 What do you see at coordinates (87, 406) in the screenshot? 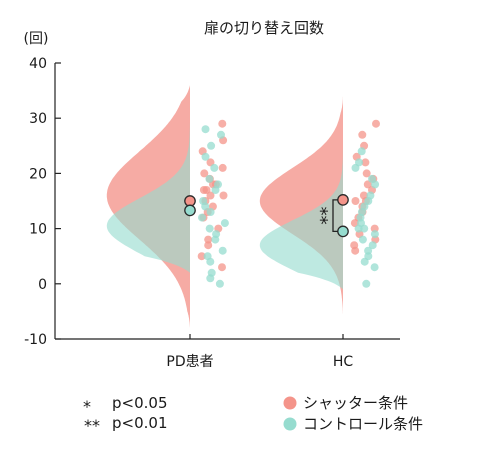
I see `note-symbol-single: *` at bounding box center [87, 406].